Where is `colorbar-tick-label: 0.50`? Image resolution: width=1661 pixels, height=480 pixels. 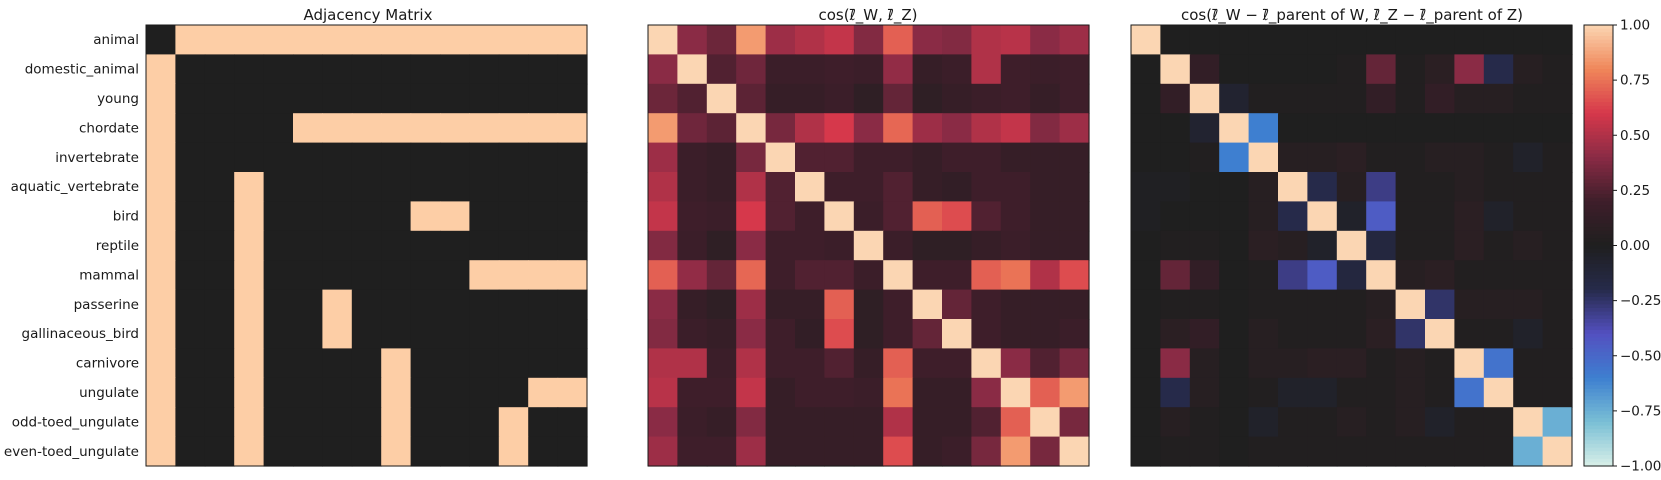 colorbar-tick-label: 0.50 is located at coordinates (1635, 136).